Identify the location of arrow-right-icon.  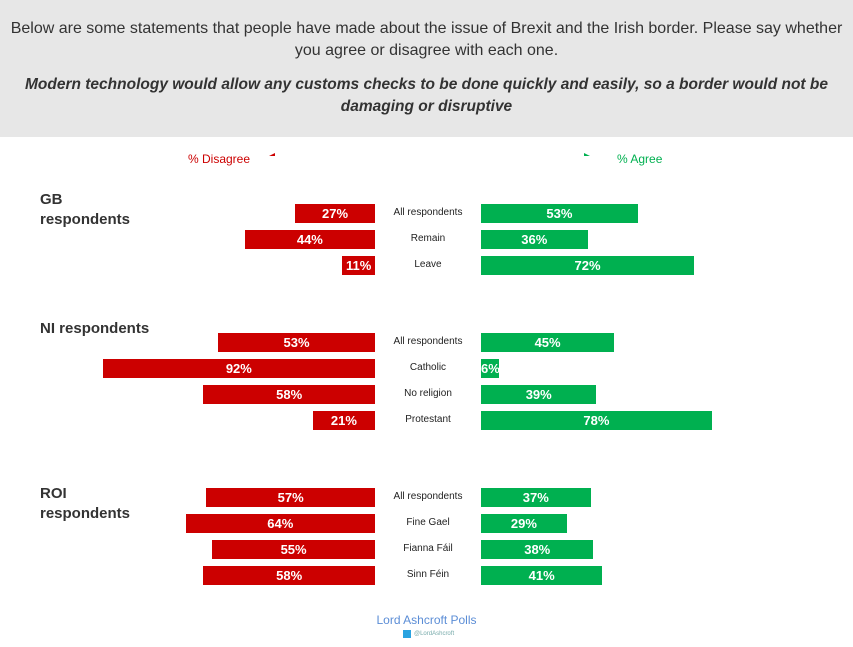
(587, 154).